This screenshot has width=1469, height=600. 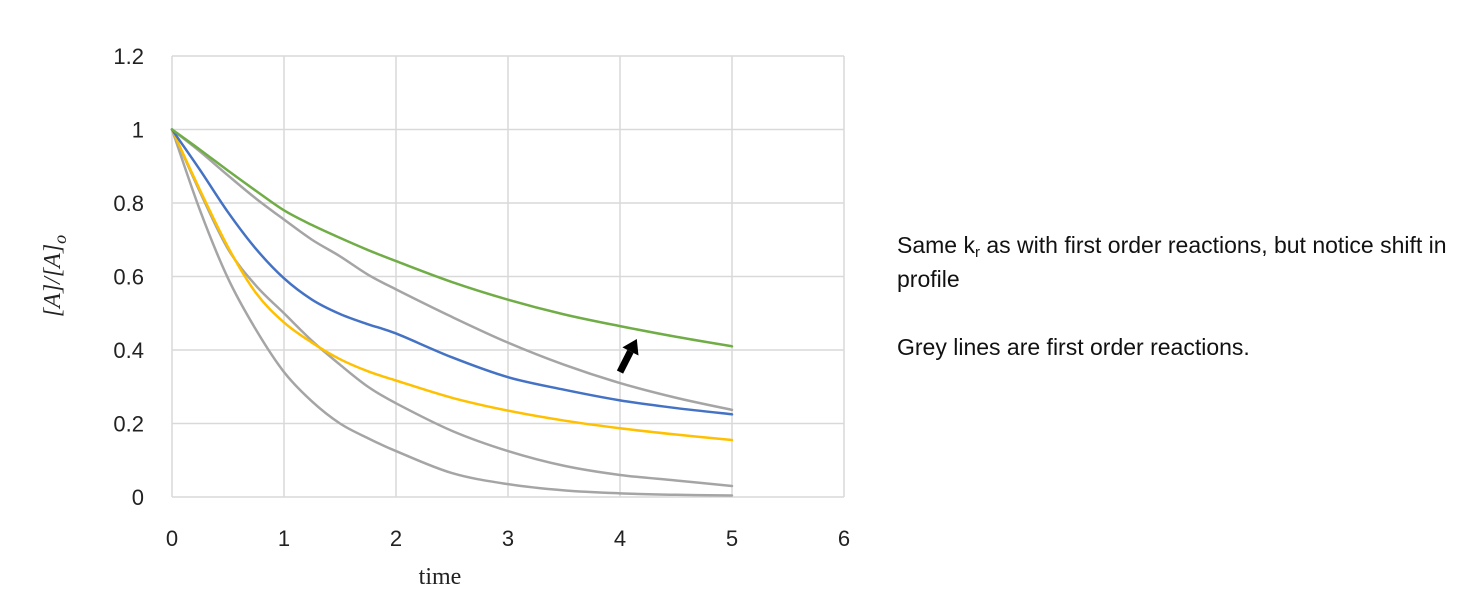 I want to click on arrow-head-icon, so click(x=630, y=347).